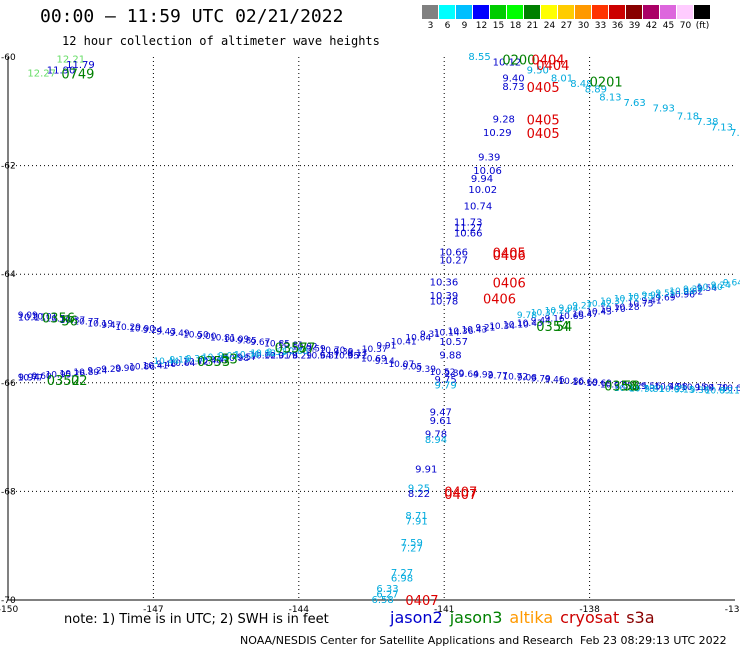 The image size is (740, 650). Describe the element at coordinates (111, 326) in the screenshot. I see `track-label: 9.47` at that location.